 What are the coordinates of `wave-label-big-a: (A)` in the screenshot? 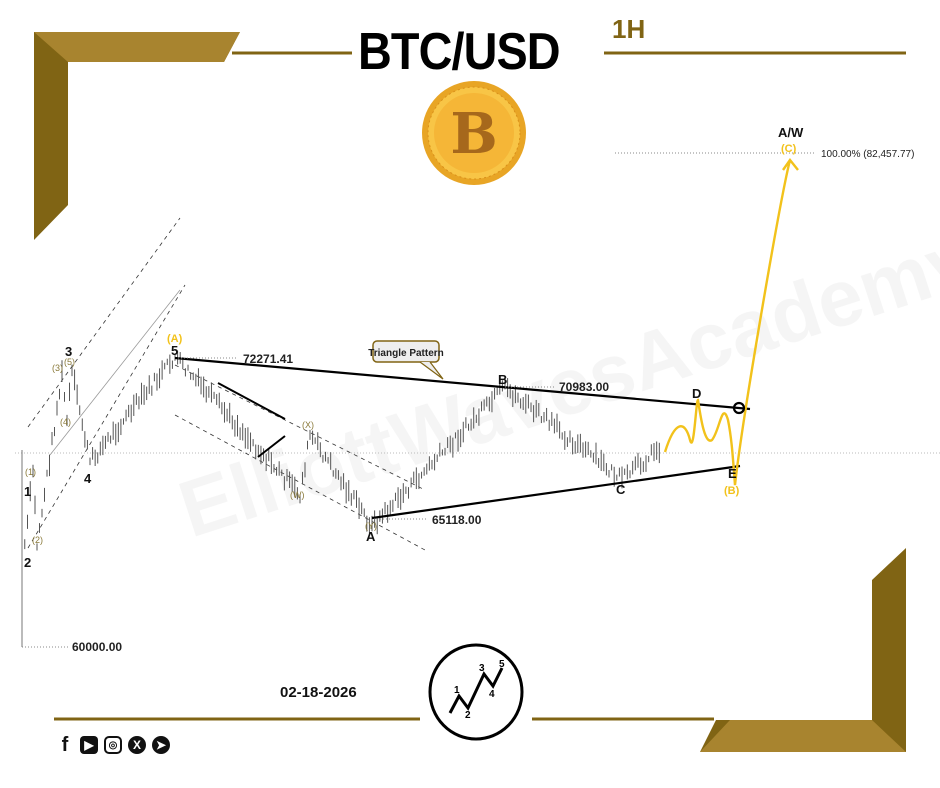 It's located at (175, 339).